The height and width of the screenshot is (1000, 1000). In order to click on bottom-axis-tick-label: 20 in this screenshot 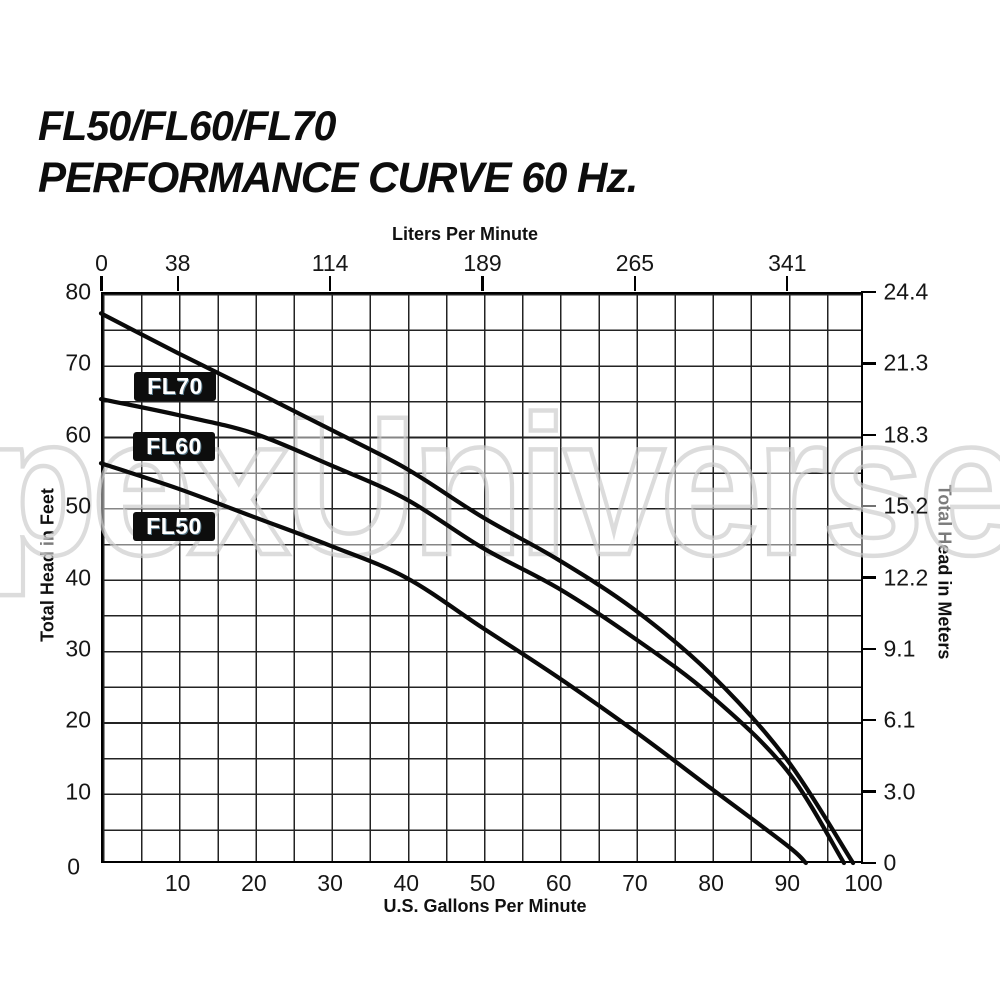, I will do `click(254, 883)`.